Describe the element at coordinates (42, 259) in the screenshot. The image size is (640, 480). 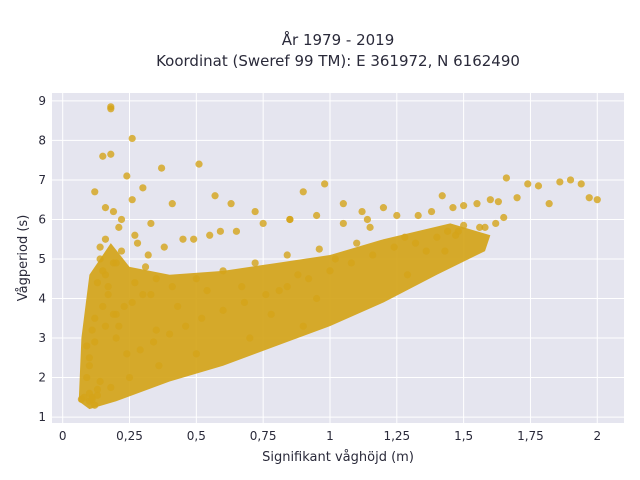
I see `y-axis-ticks: 1 2 3 4 5 6 7 8 9` at that location.